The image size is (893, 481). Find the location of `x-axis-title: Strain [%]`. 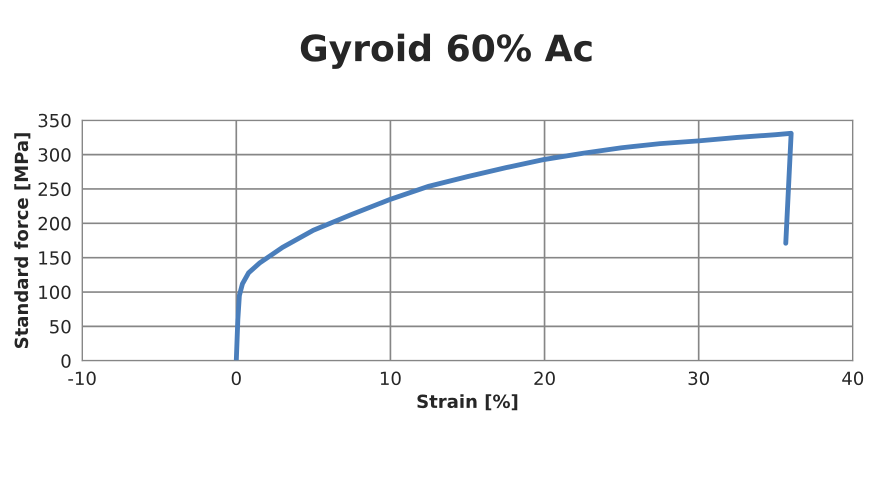

x-axis-title: Strain [%] is located at coordinates (467, 402).